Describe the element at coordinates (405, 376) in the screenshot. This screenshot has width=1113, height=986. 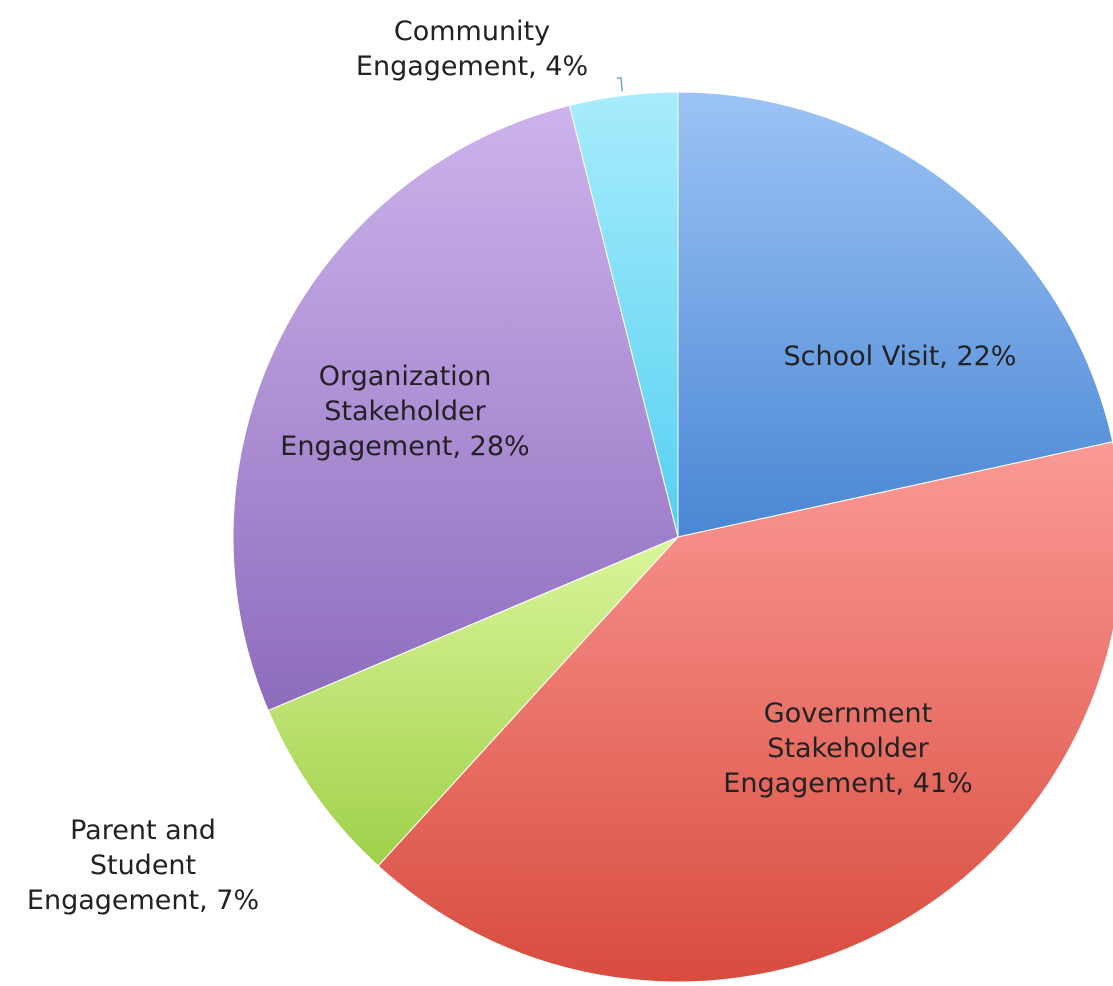
I see `slice-label-line: Organization` at that location.